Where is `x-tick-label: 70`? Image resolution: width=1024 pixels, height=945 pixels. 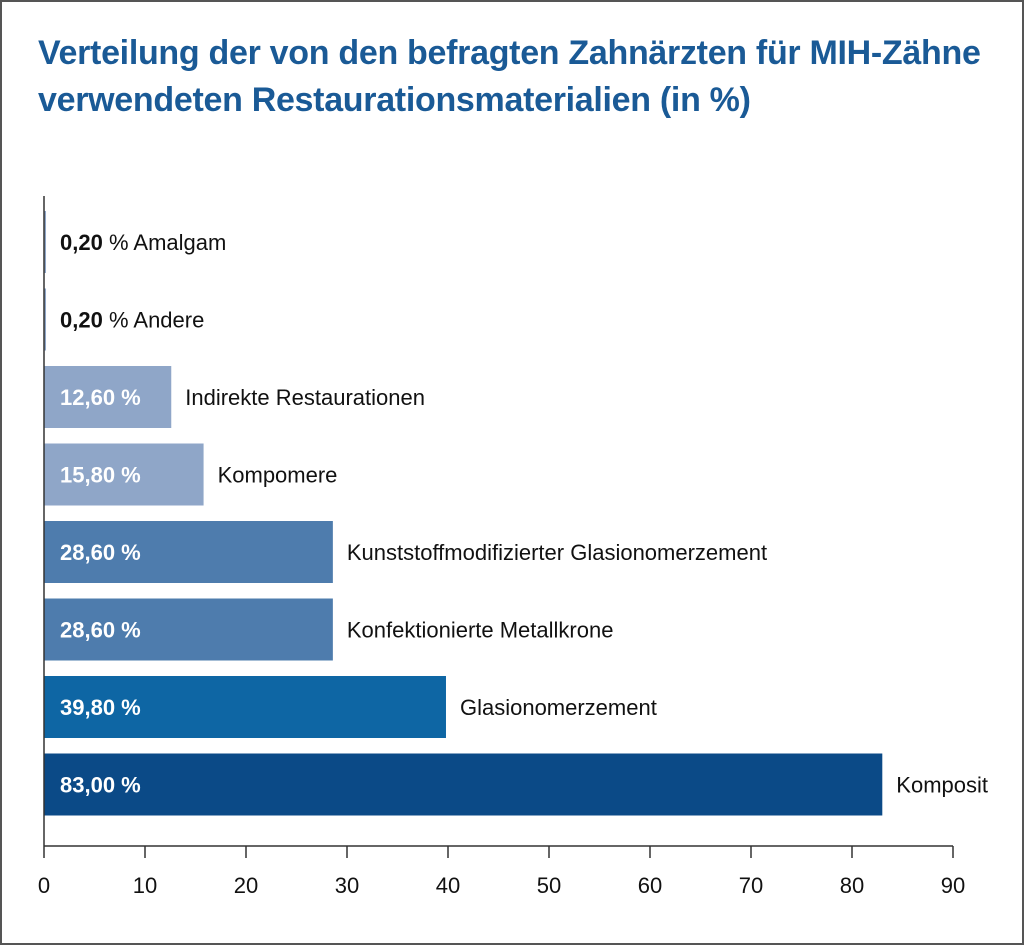 x-tick-label: 70 is located at coordinates (751, 885).